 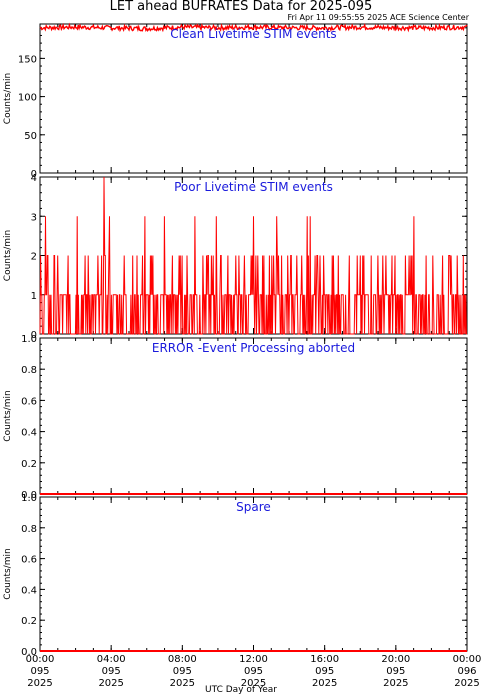 I want to click on x-tick-label-time: 20:00, so click(x=395, y=659).